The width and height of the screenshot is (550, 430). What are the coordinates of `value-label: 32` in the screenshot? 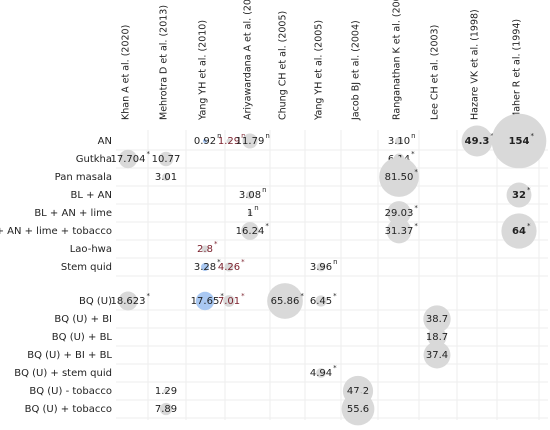 It's located at (519, 195).